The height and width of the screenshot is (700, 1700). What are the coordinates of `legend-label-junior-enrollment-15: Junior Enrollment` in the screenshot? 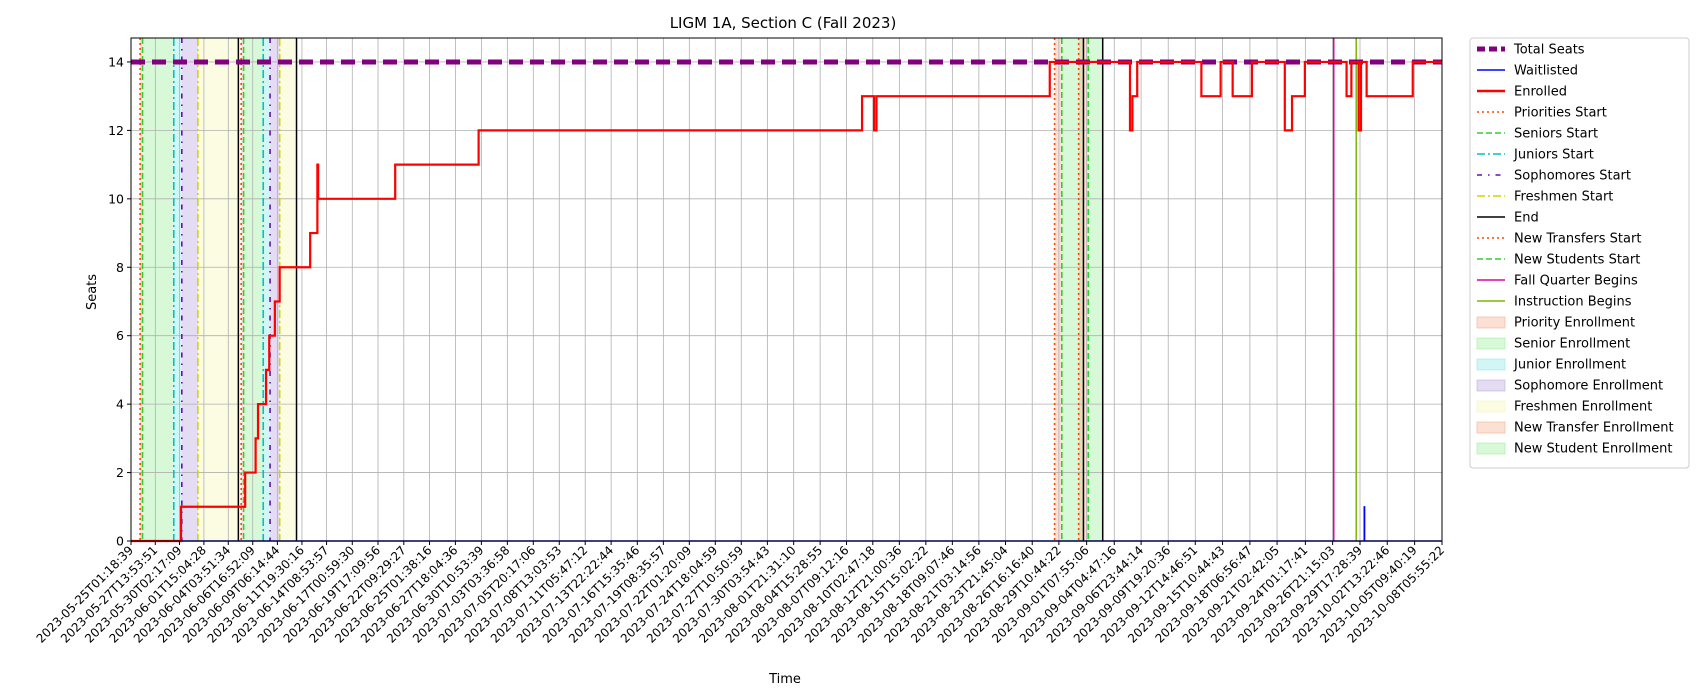 It's located at (1569, 365).